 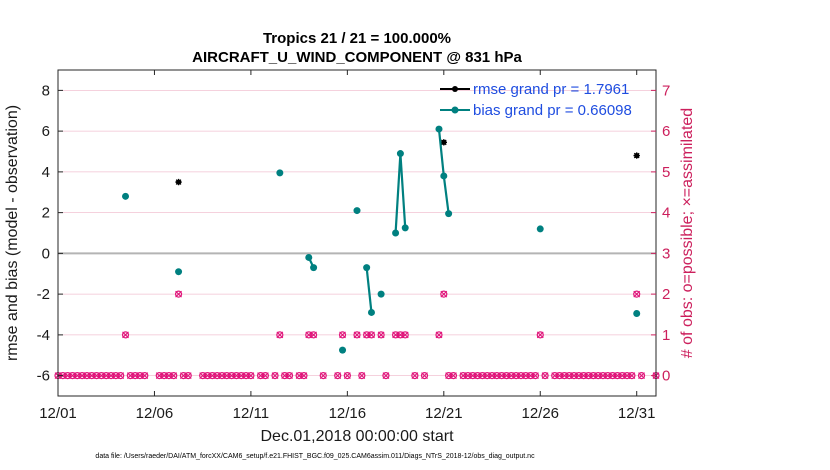 What do you see at coordinates (666, 376) in the screenshot?
I see `y2-tick-label: 0` at bounding box center [666, 376].